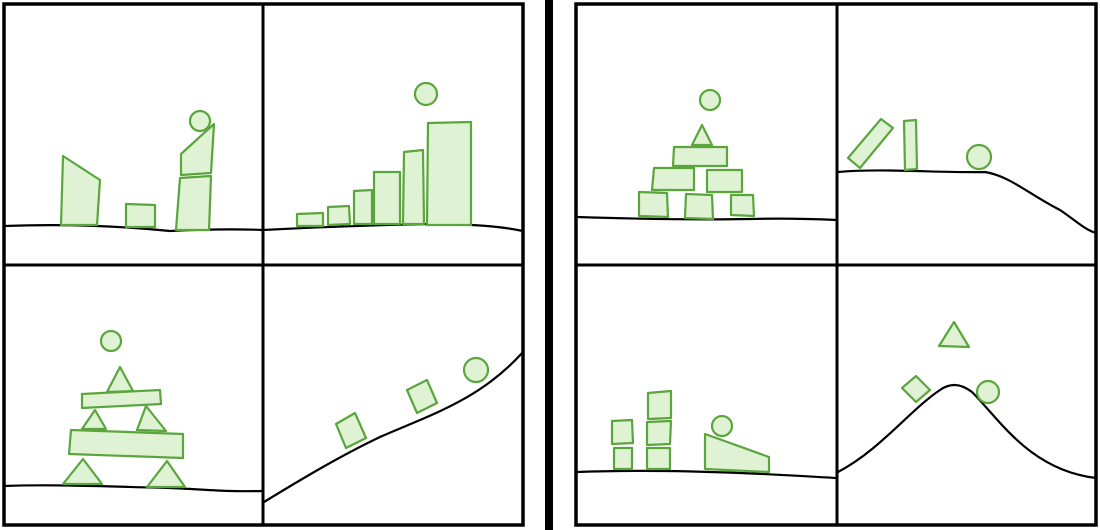 This screenshot has height=530, width=1100. Describe the element at coordinates (140, 215) in the screenshot. I see `square-block` at that location.